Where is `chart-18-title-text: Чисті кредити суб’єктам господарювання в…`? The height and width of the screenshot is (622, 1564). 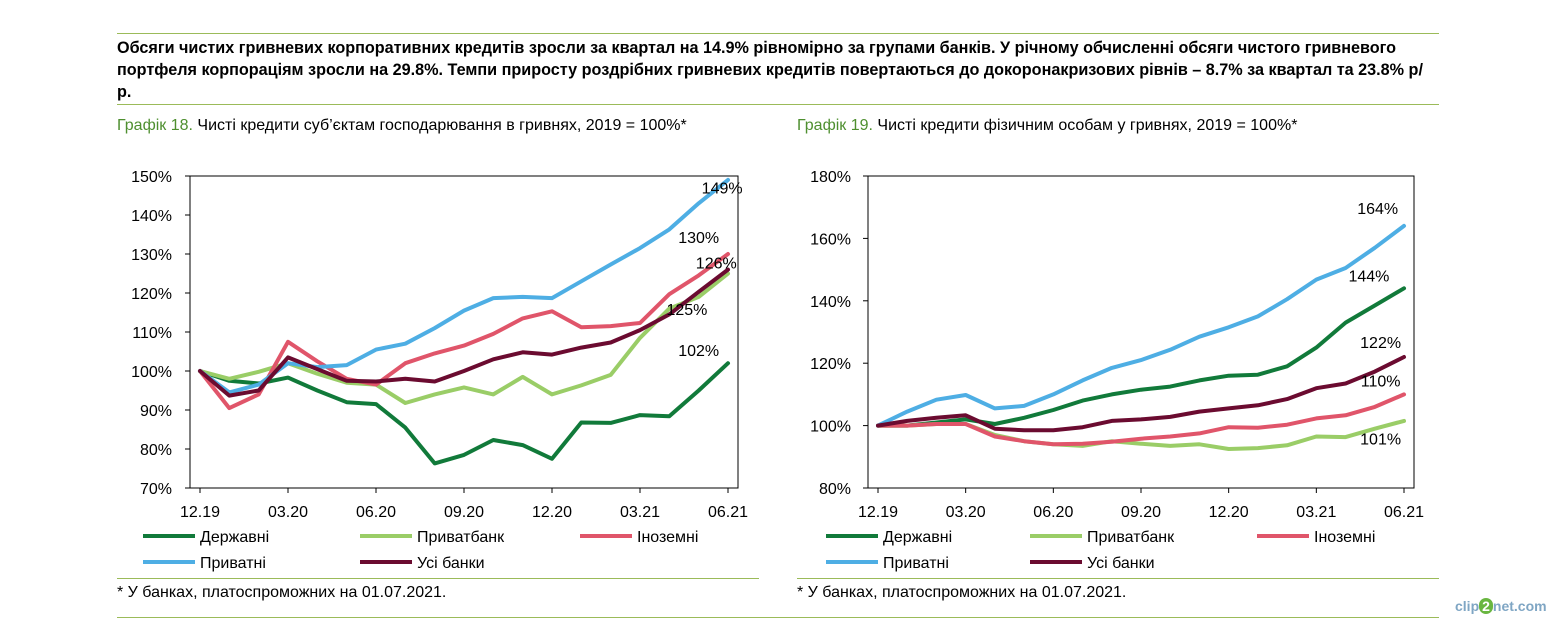
chart-18-title-text: Чисті кредити суб’єктам господарювання в… is located at coordinates (439, 125).